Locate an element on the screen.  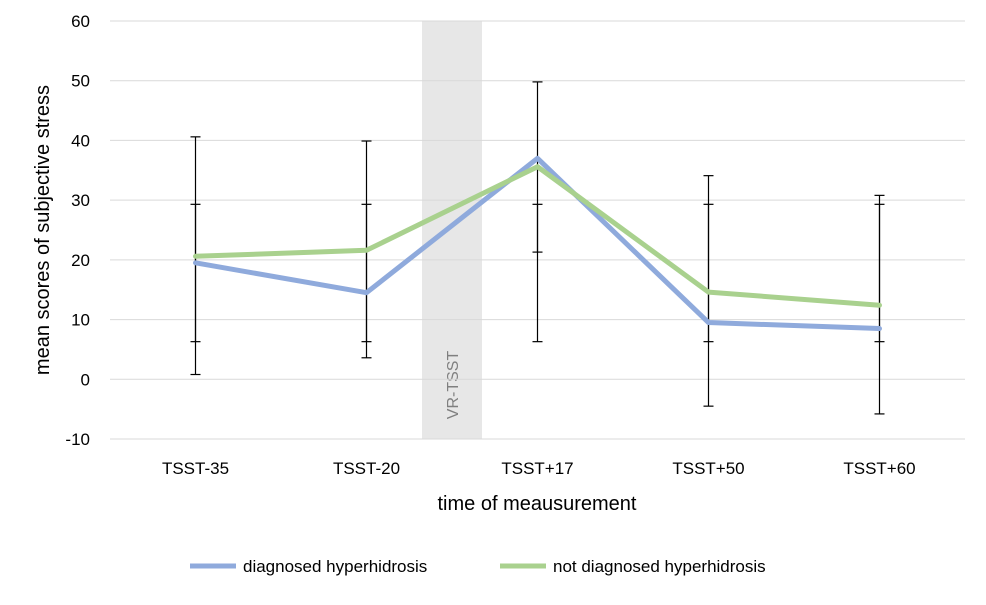
x-tick-label: TSST-20 is located at coordinates (366, 468).